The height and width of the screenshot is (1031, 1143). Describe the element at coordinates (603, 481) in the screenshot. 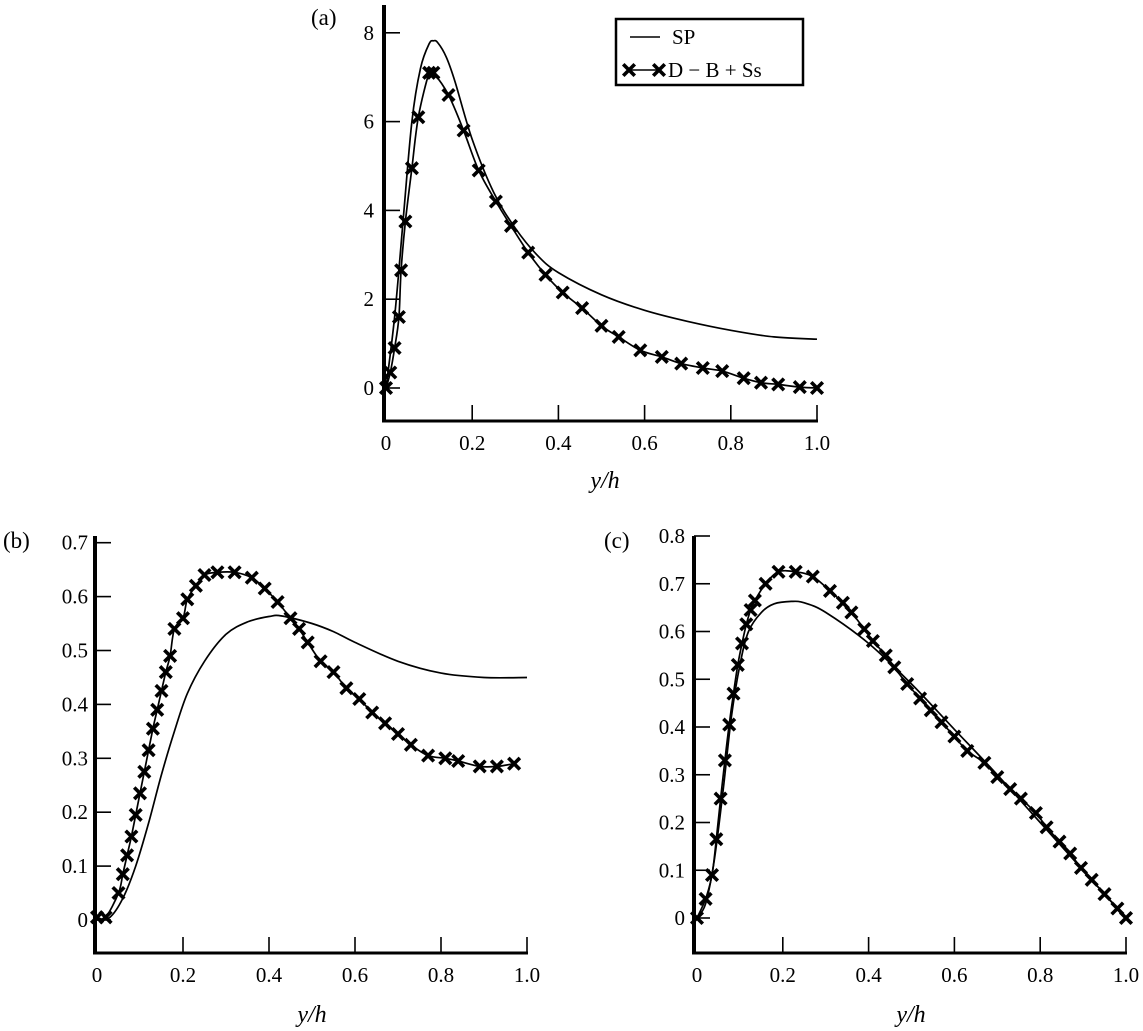

I see `panel-a-x-axis-title: y/h` at that location.